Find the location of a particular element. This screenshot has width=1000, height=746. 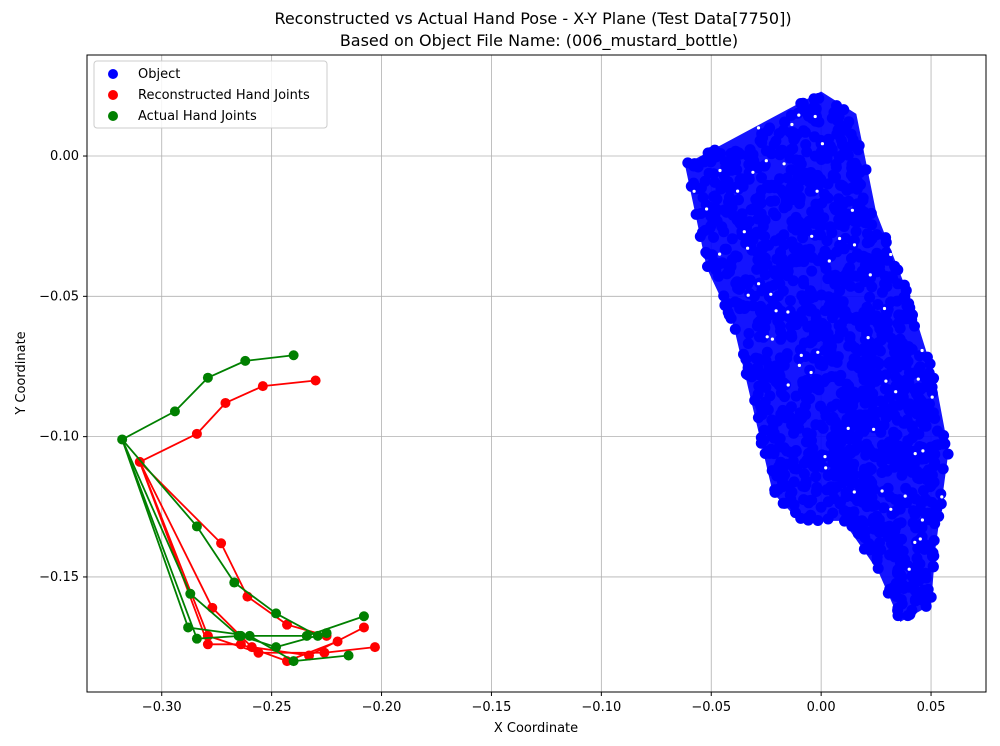

x-axis: −0.30 −0.25 −0.20 −0.15 −0.10 −0.05 0.00 0.05 is located at coordinates (544, 703).